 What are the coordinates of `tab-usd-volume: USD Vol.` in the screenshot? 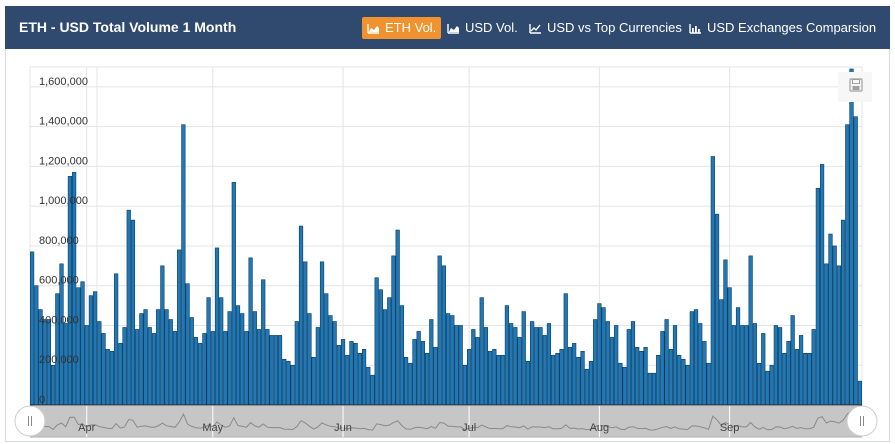 It's located at (482, 28).